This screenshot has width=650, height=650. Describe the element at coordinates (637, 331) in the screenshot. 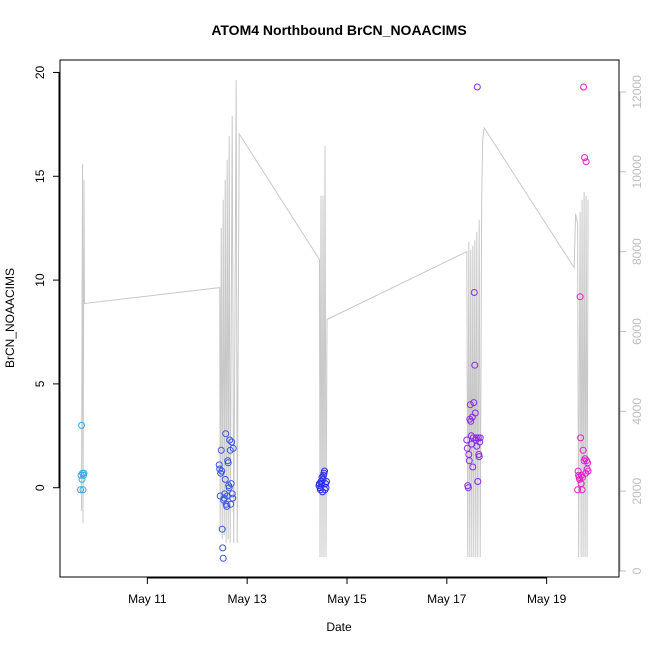

I see `y2-tick-label: 6000` at that location.